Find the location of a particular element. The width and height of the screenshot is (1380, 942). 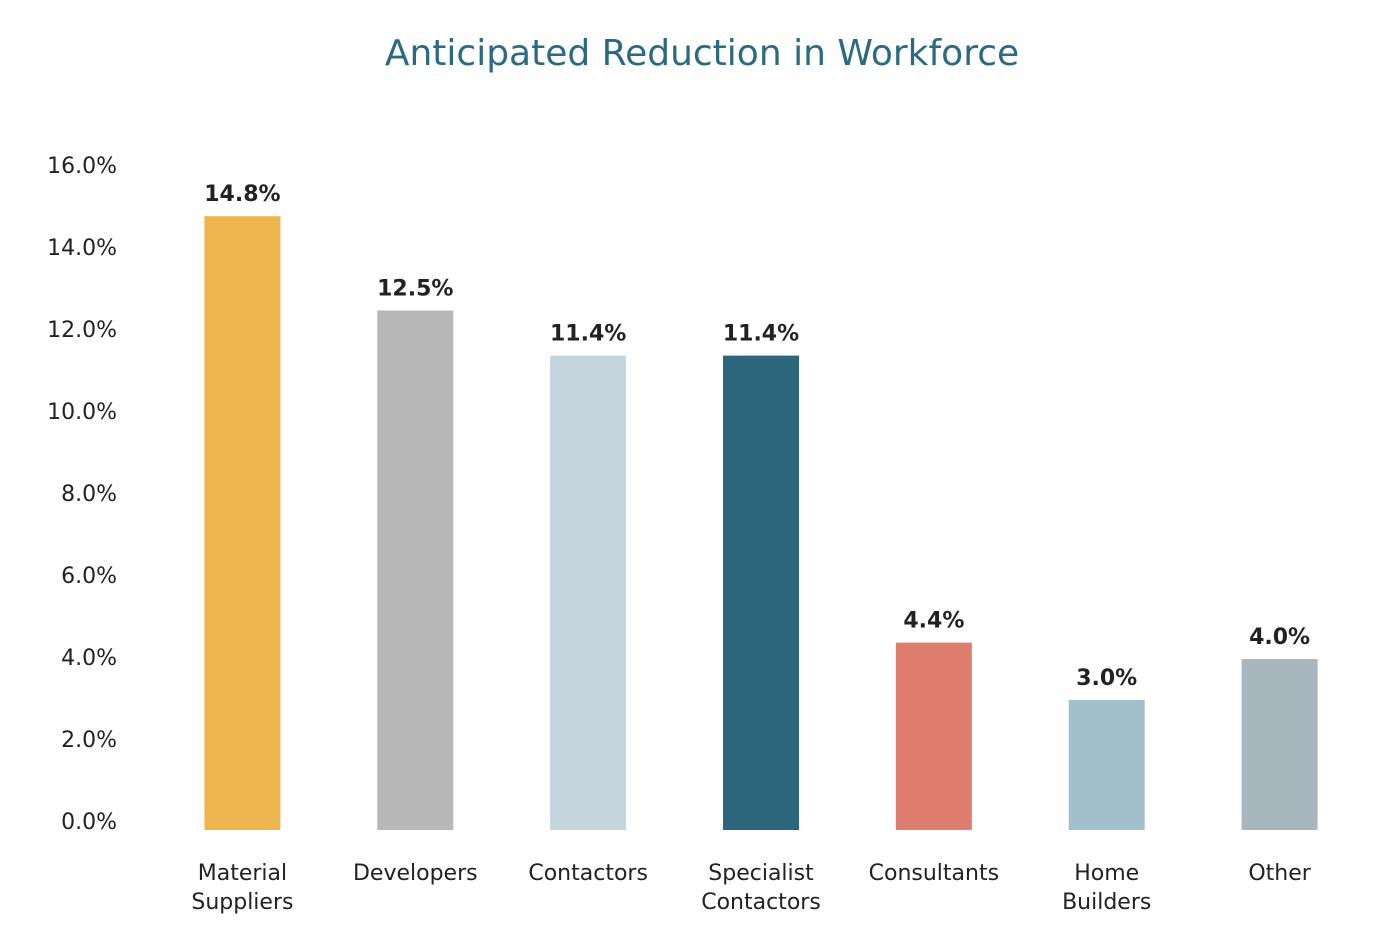

x-tick-label: Home Builders is located at coordinates (1106, 888).